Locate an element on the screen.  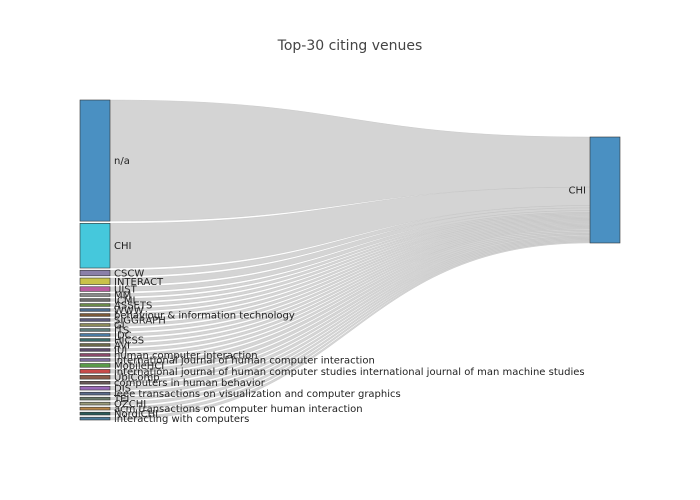
source-label-29: interacting with computers is located at coordinates (181, 419).